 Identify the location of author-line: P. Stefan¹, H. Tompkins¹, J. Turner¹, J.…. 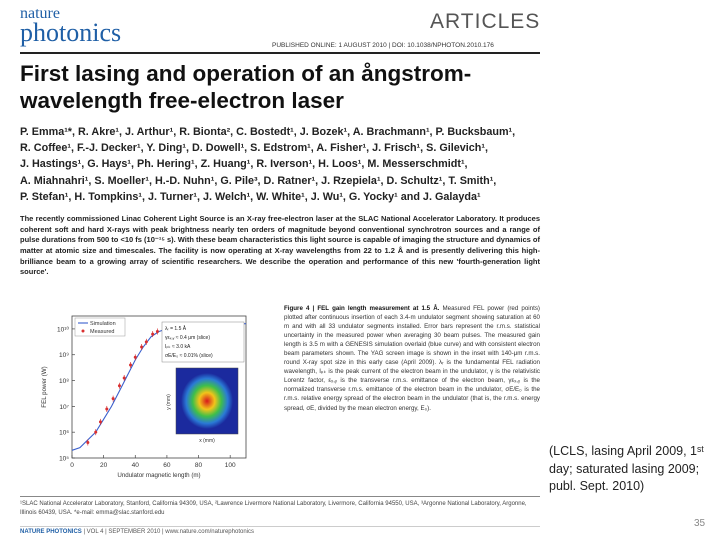
(250, 196).